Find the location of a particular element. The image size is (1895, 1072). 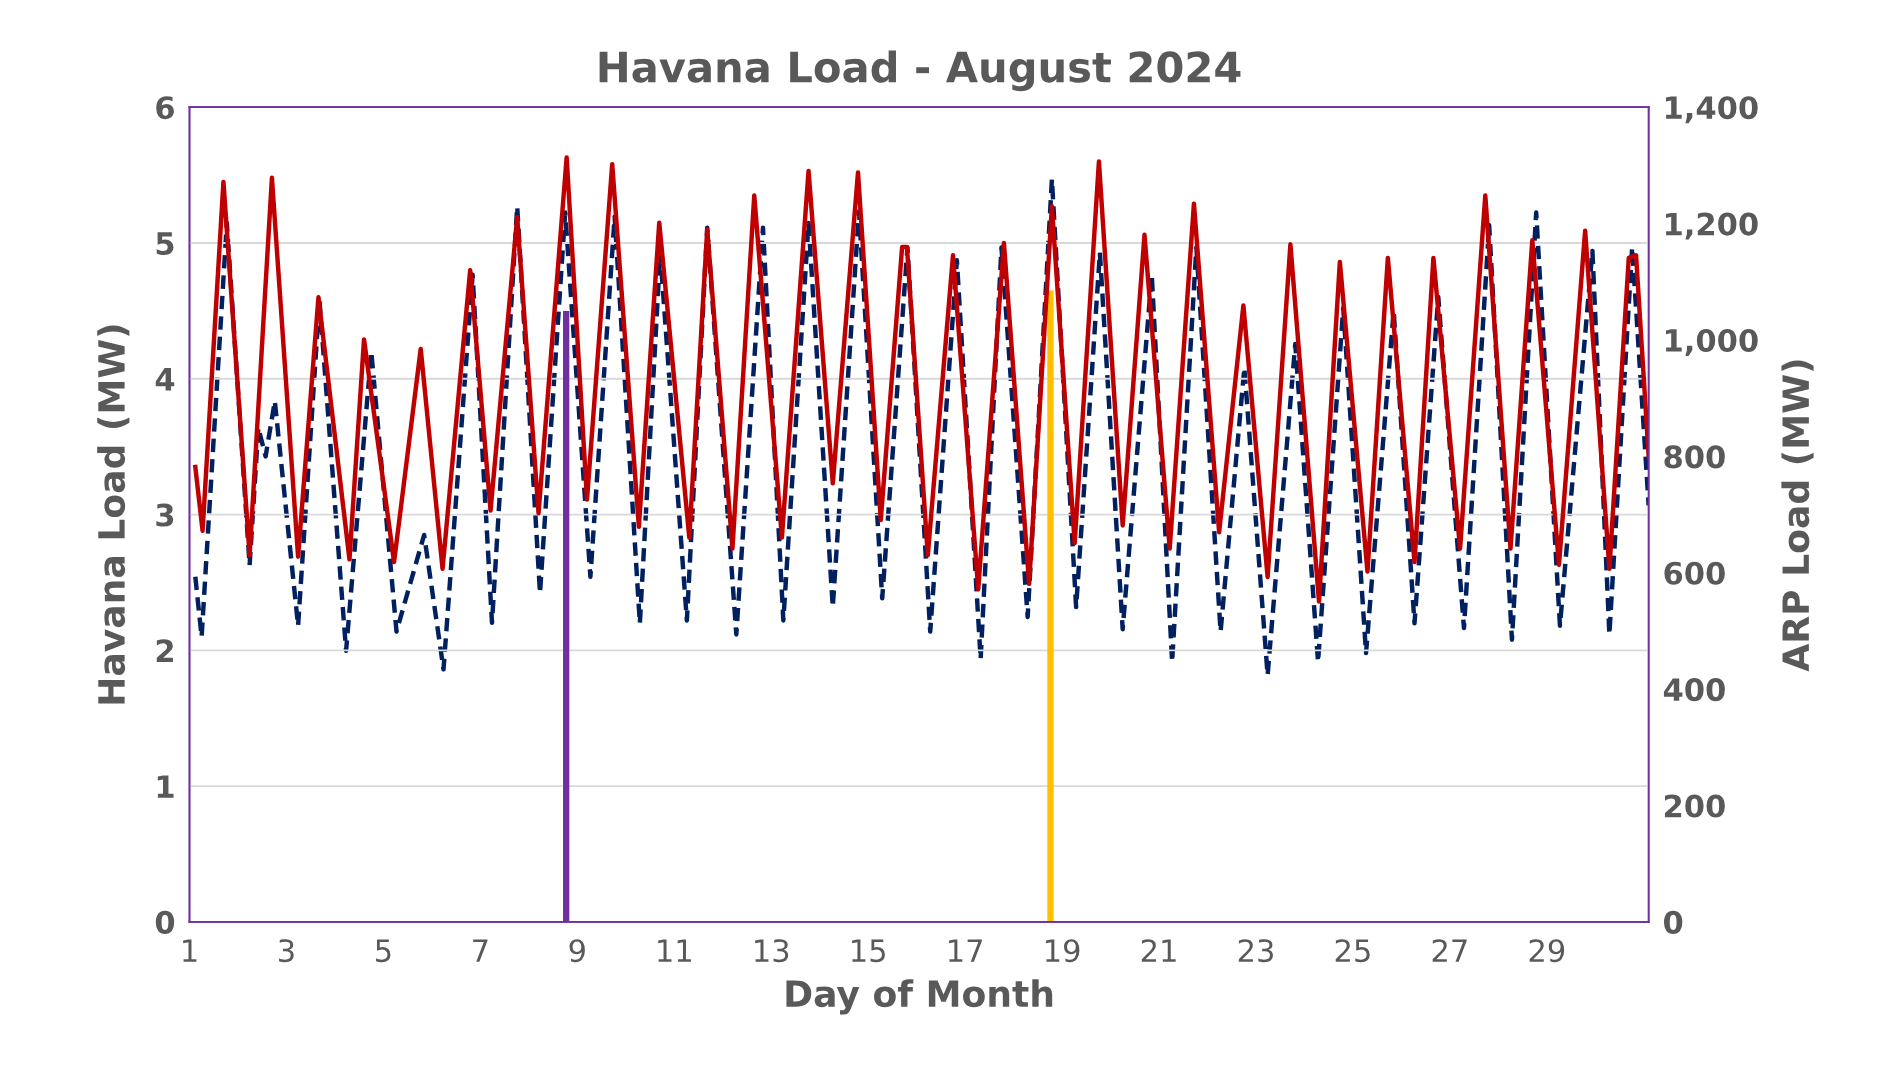

y-tick-label: 4 is located at coordinates (165, 379).